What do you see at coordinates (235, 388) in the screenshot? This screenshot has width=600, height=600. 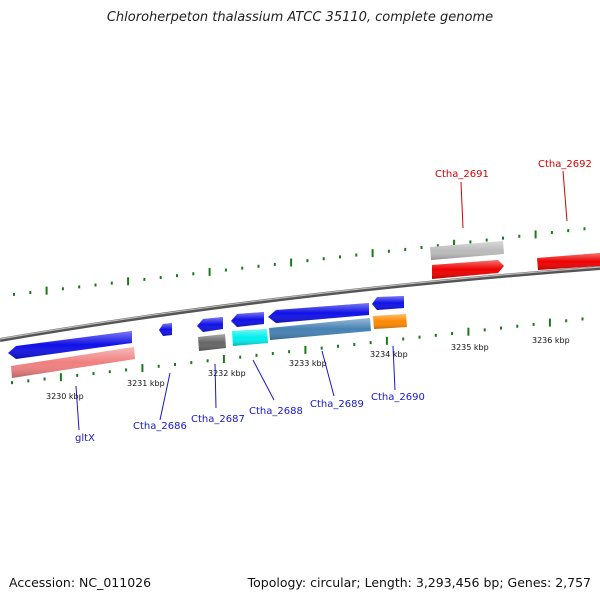 I see `label-leader-lines` at bounding box center [235, 388].